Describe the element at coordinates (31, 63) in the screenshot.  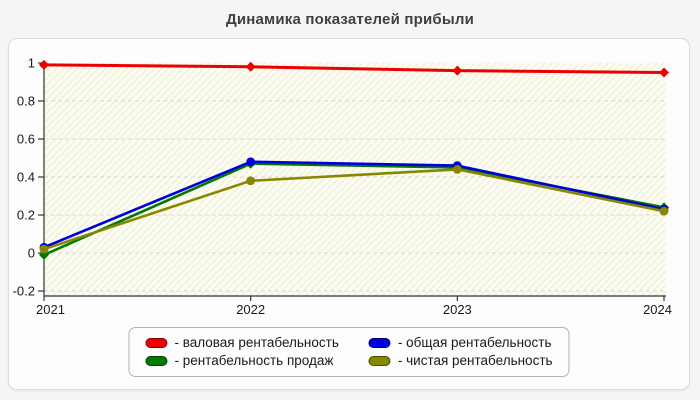
I see `y-tick-label: 1` at that location.